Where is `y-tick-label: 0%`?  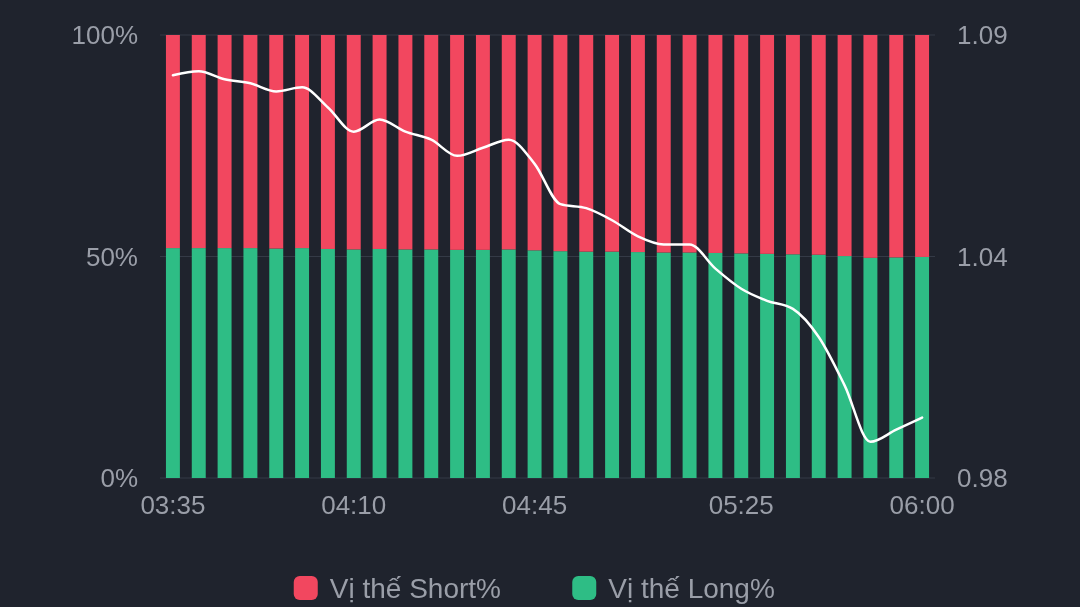
y-tick-label: 0% is located at coordinates (119, 478).